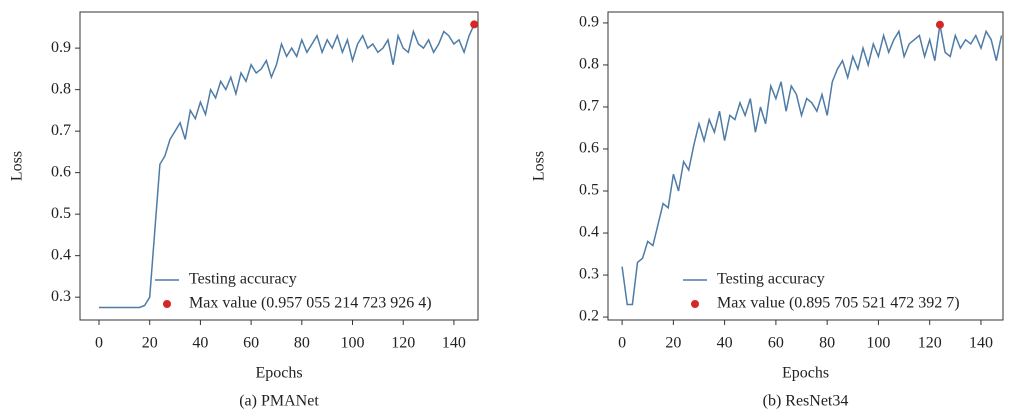  Describe the element at coordinates (279, 401) in the screenshot. I see `caption: (a) PMANet` at that location.